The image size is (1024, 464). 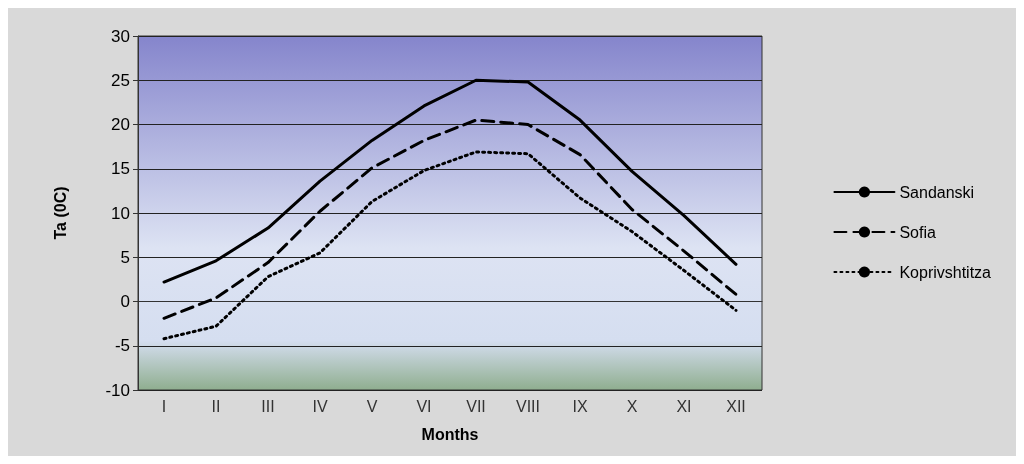 What do you see at coordinates (120, 80) in the screenshot?
I see `y-tick-label: 25` at bounding box center [120, 80].